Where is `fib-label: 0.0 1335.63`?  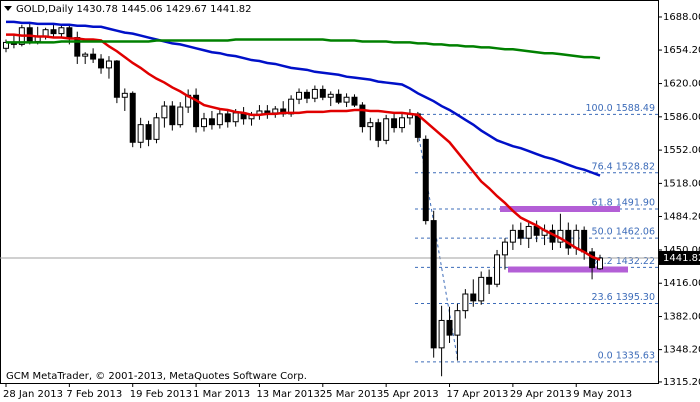 fib-label: 0.0 1335.63 is located at coordinates (626, 355).